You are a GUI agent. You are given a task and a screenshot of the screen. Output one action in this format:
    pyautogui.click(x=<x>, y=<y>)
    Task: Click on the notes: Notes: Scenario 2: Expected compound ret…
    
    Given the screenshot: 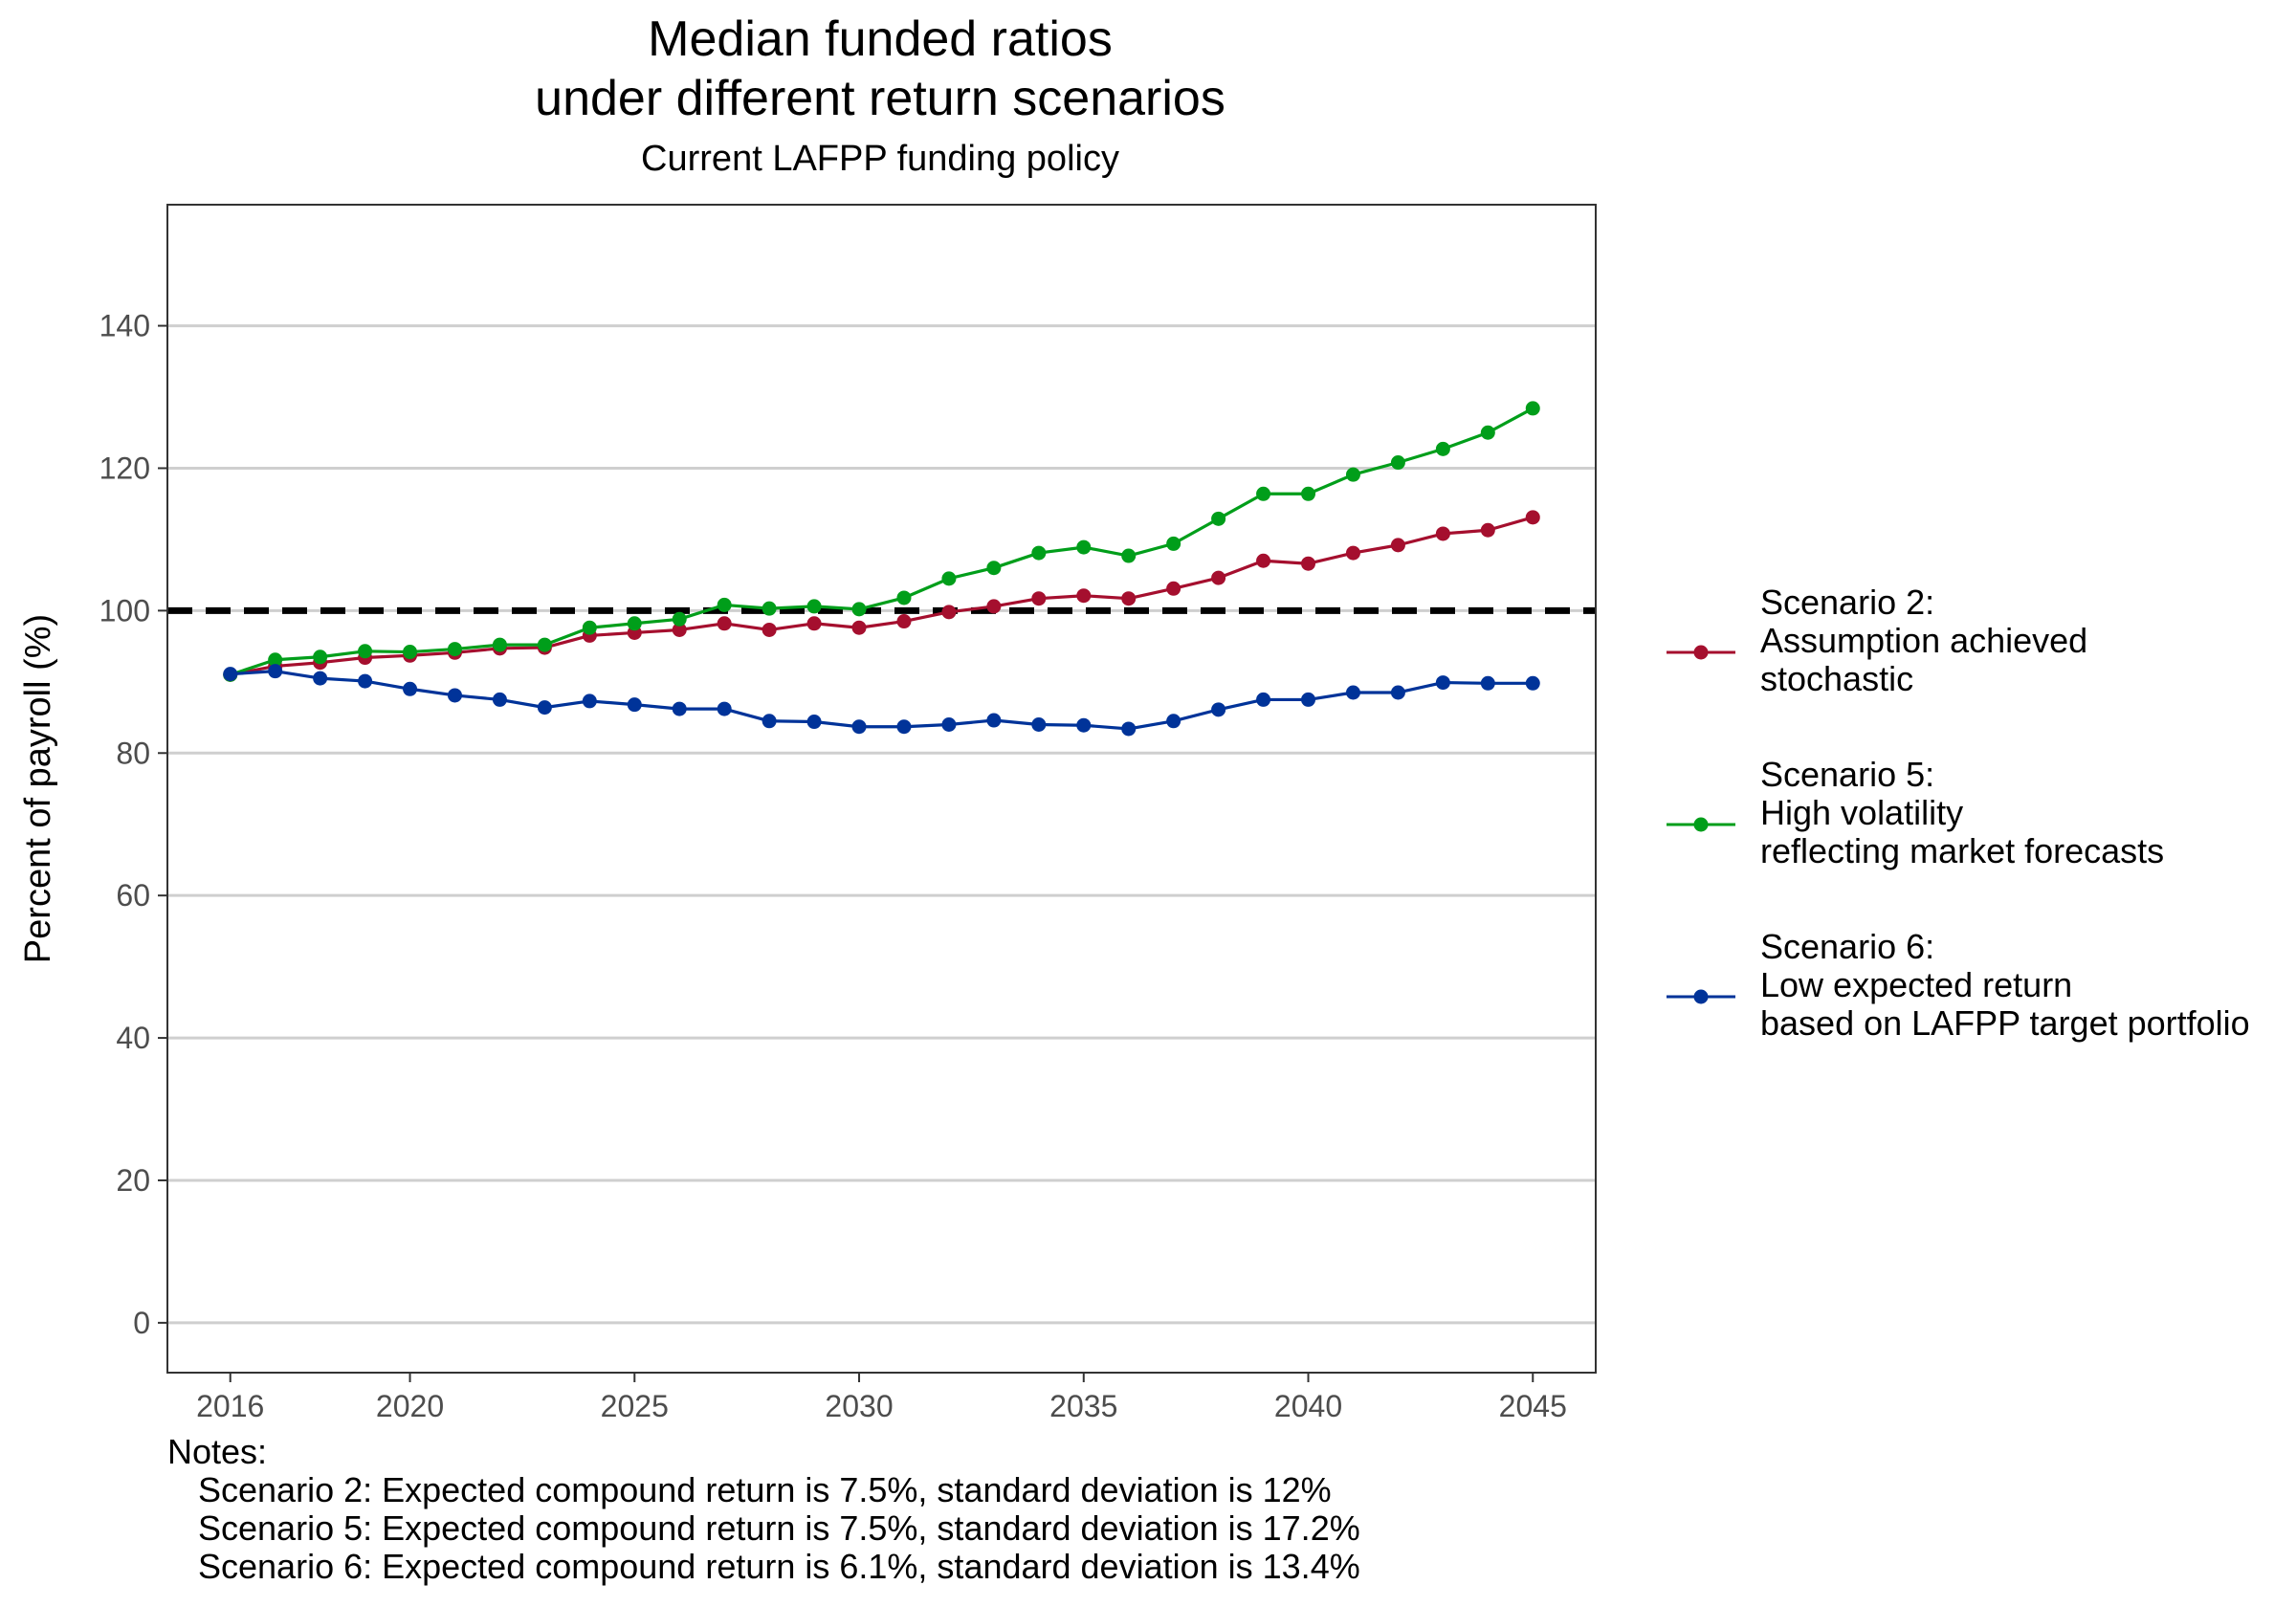 What is the action you would take?
    pyautogui.click(x=764, y=1509)
    